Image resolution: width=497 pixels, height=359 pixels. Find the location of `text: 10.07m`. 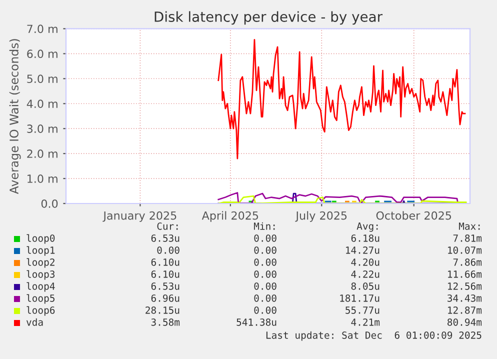

text: 10.07m is located at coordinates (465, 250).